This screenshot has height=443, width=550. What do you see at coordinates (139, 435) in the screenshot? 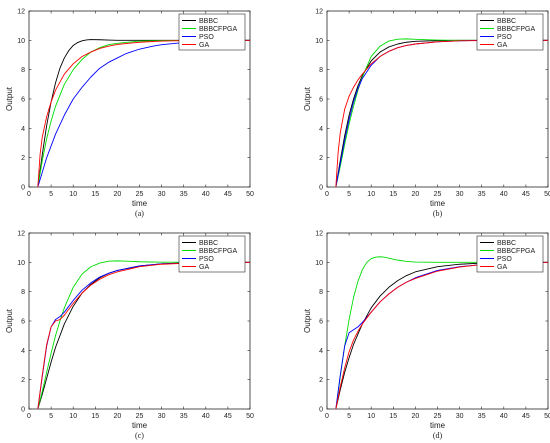
I see `panel-caption: (c)` at bounding box center [139, 435].